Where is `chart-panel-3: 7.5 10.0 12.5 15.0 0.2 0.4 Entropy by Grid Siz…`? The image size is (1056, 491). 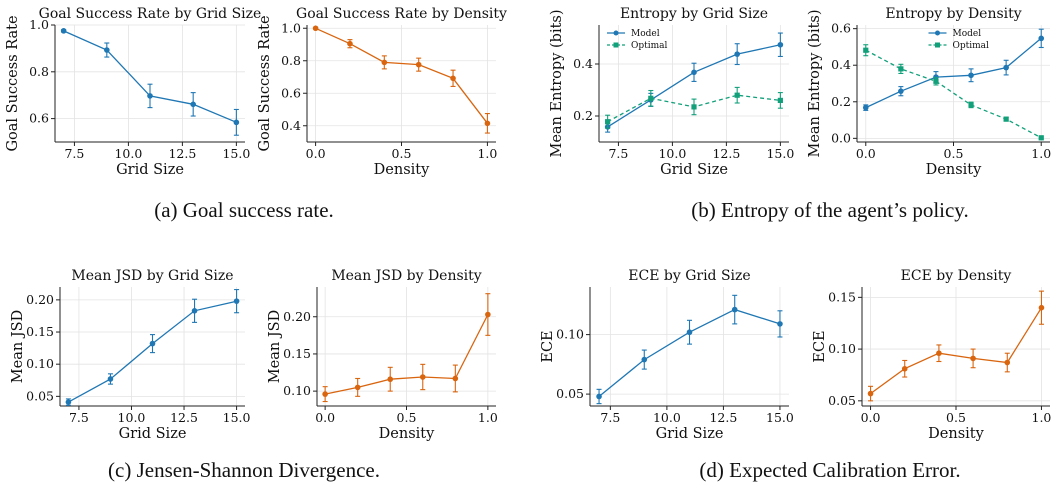 chart-panel-3: 7.5 10.0 12.5 15.0 0.2 0.4 Entropy by Grid Siz… is located at coordinates (671, 92).